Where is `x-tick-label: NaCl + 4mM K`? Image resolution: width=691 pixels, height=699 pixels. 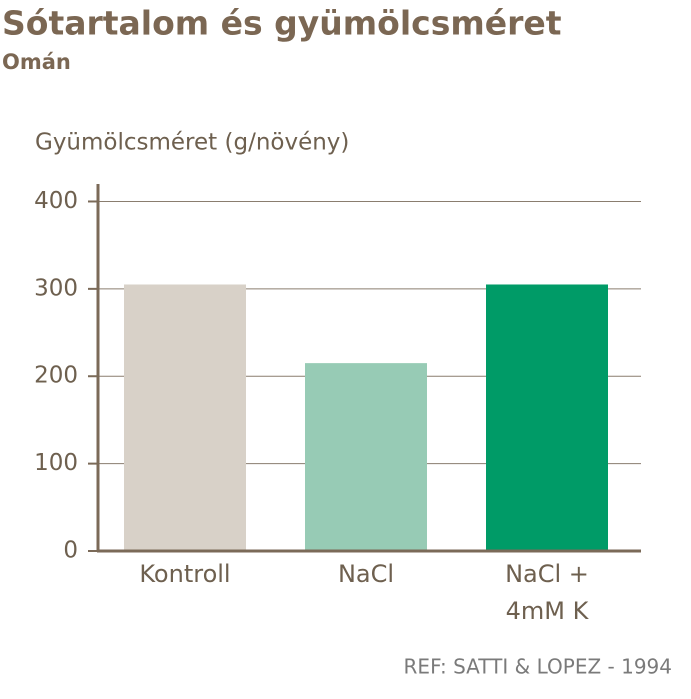 x-tick-label: NaCl + 4mM K is located at coordinates (547, 592).